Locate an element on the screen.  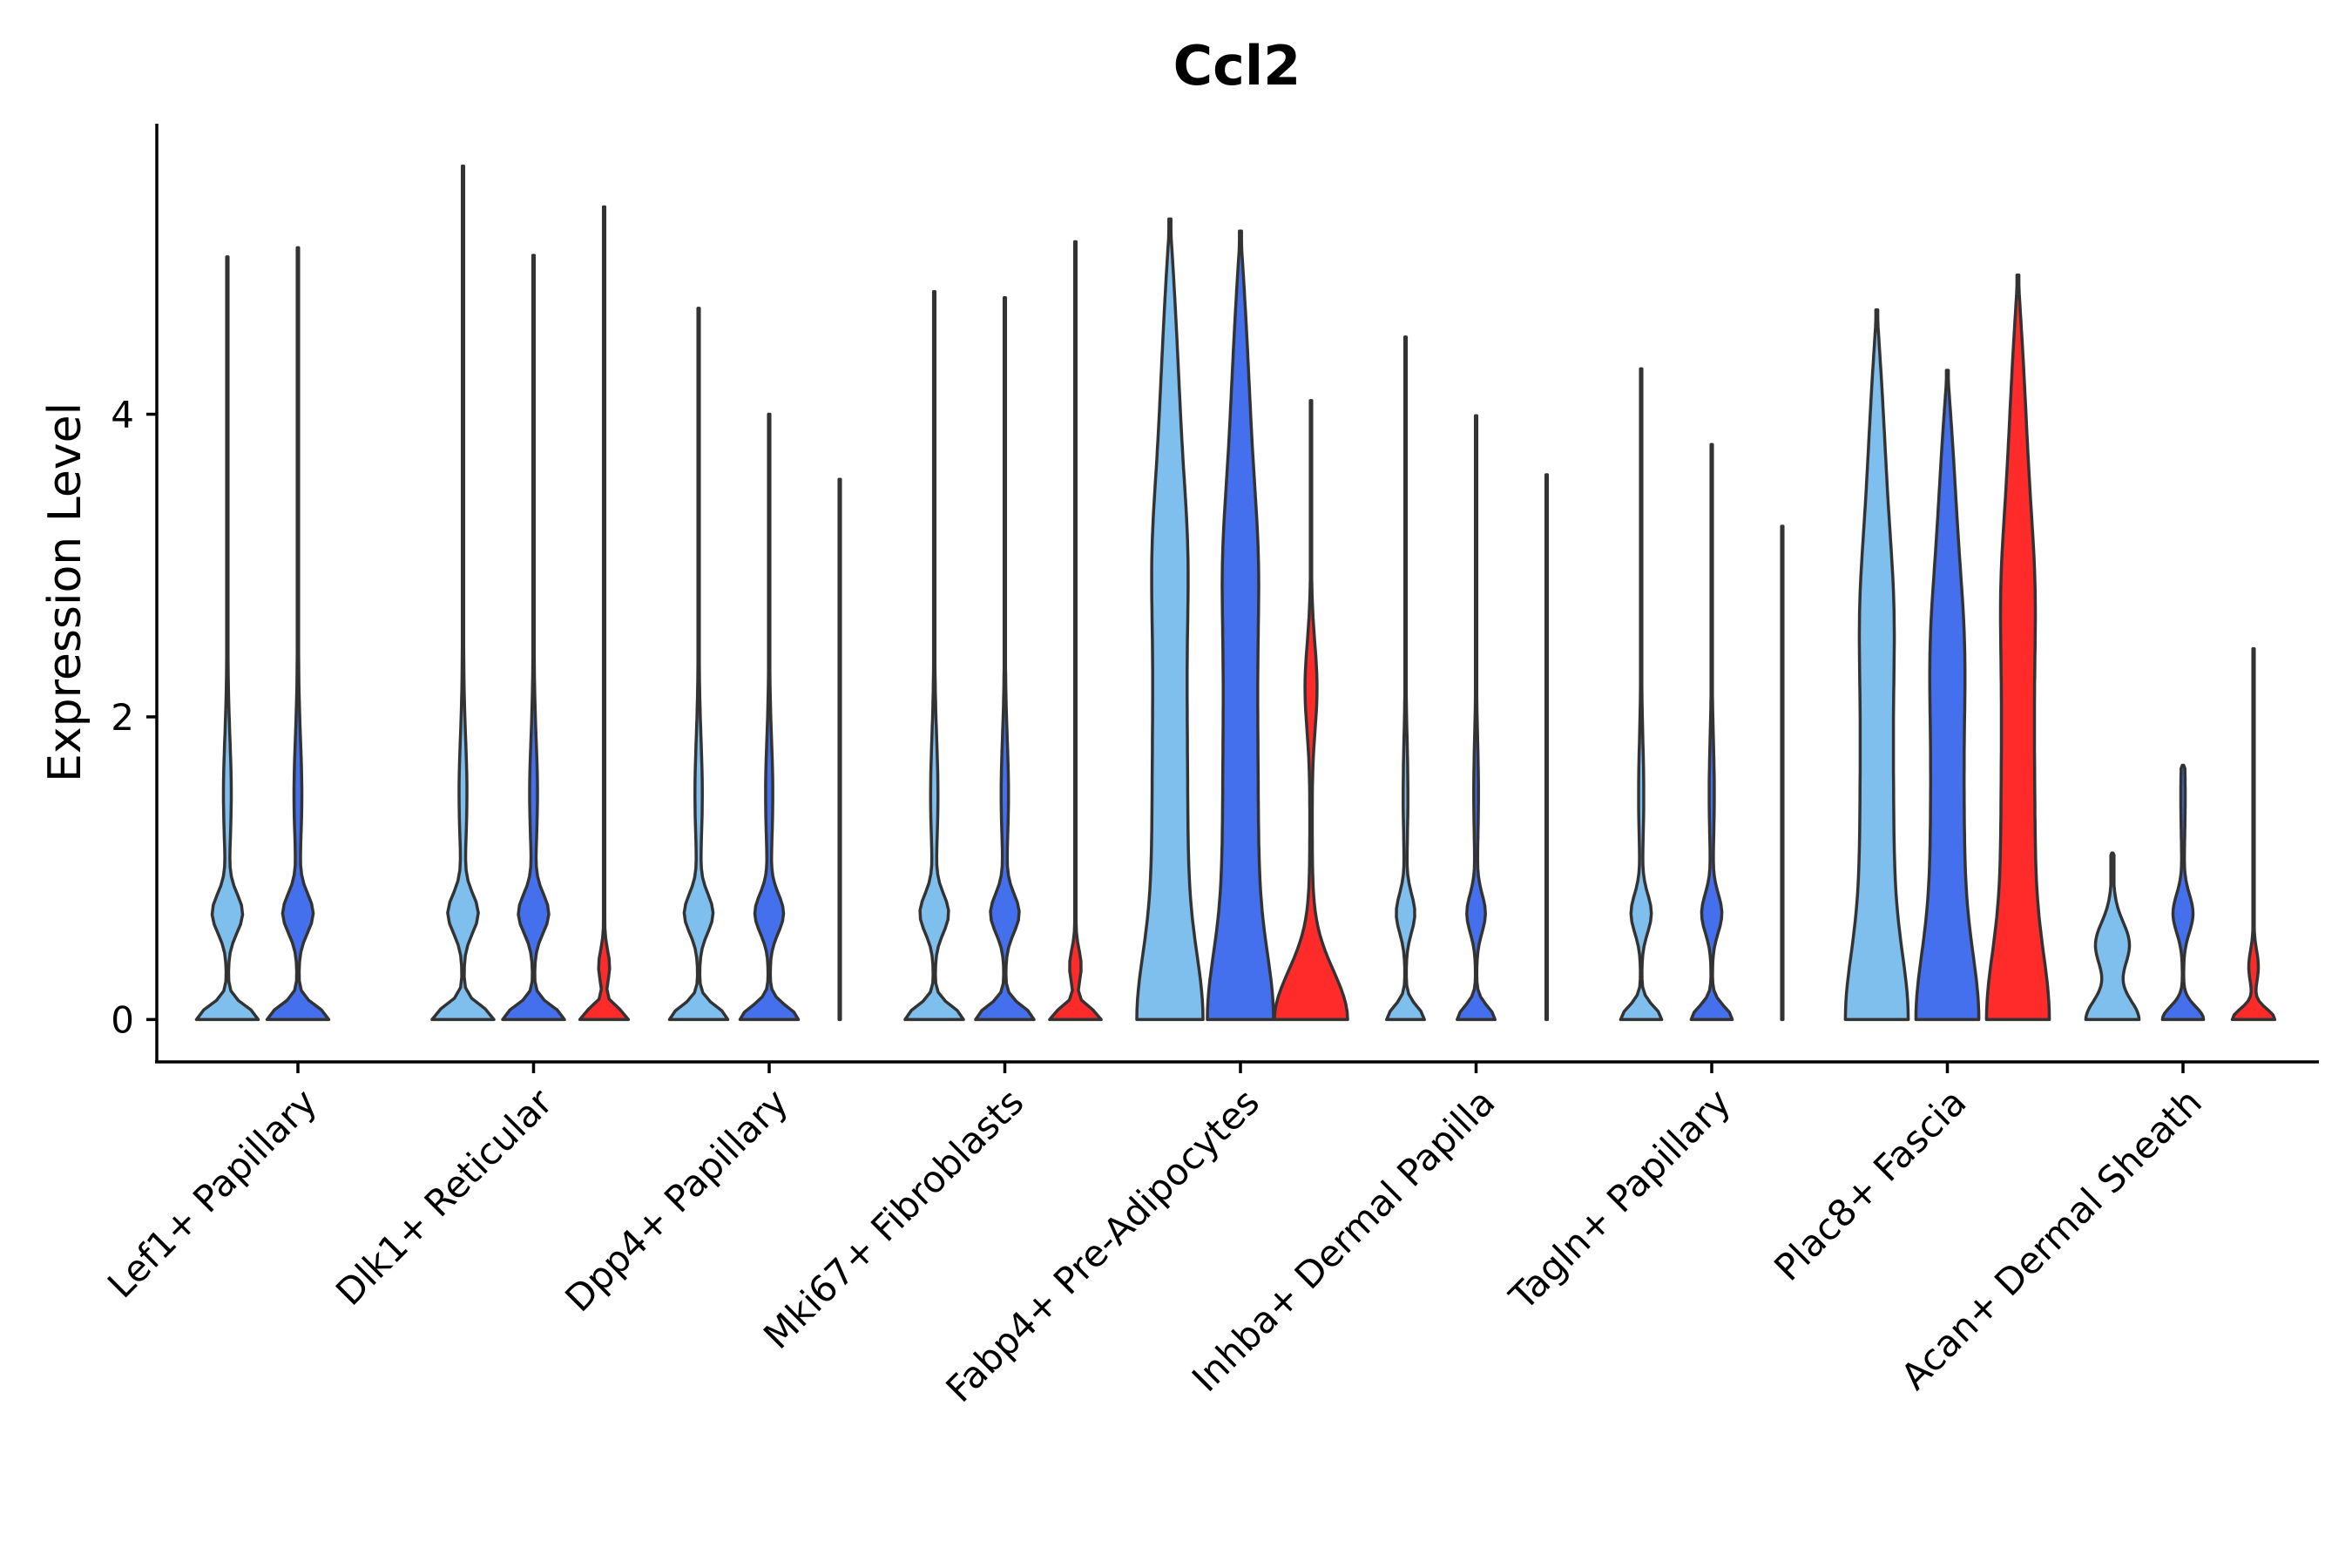
x-tick-label: Mki67+ Fibroblasts is located at coordinates (893, 1218).